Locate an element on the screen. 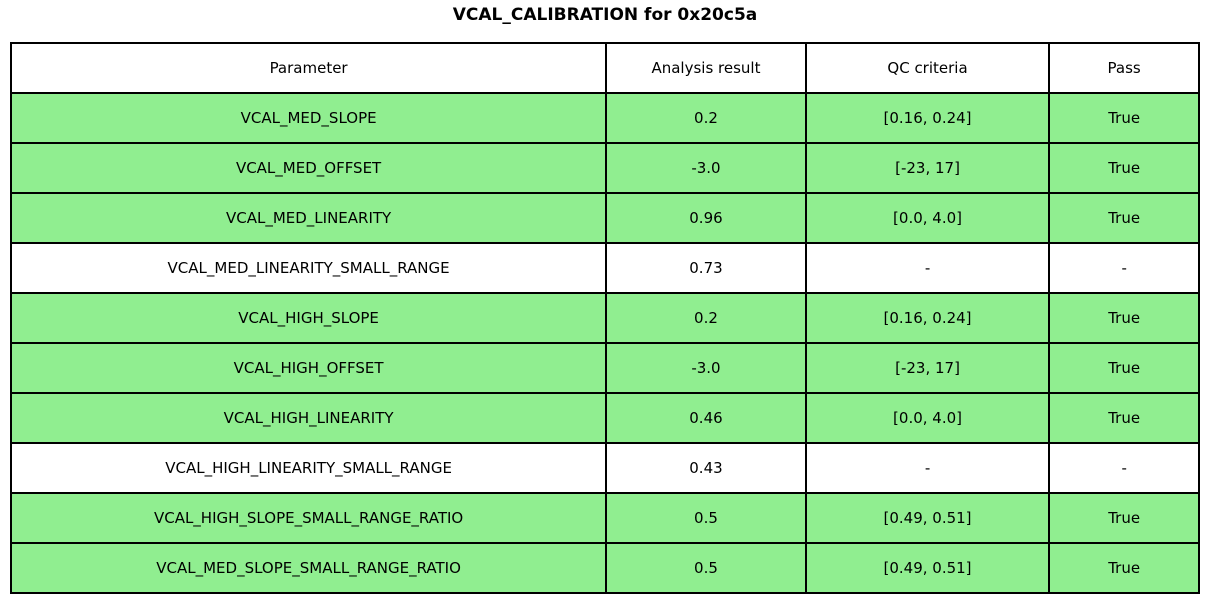 The width and height of the screenshot is (1210, 604). param-cell: VCAL_MED_SLOPE_SMALL_RANGE_RATIO is located at coordinates (308, 568).